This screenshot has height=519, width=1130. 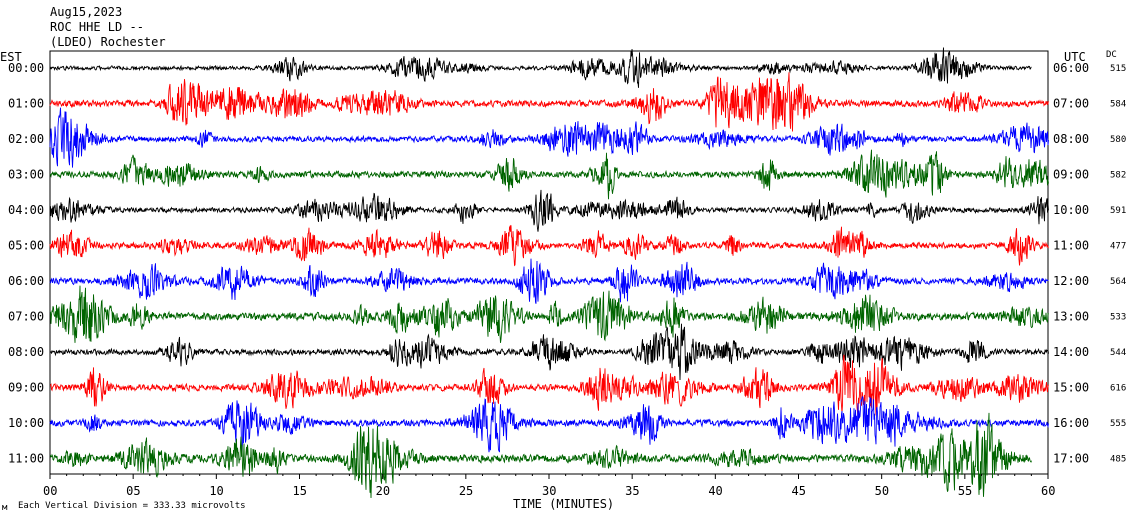 What do you see at coordinates (1118, 424) in the screenshot?
I see `row-dc-value: 555` at bounding box center [1118, 424].